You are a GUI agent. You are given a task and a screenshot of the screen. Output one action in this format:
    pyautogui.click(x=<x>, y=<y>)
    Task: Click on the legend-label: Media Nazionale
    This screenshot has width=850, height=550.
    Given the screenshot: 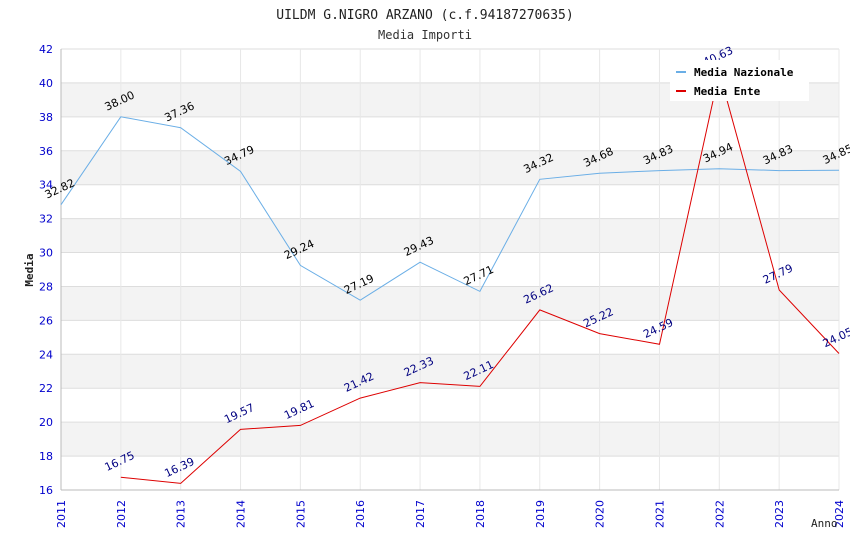 What is the action you would take?
    pyautogui.click(x=744, y=72)
    